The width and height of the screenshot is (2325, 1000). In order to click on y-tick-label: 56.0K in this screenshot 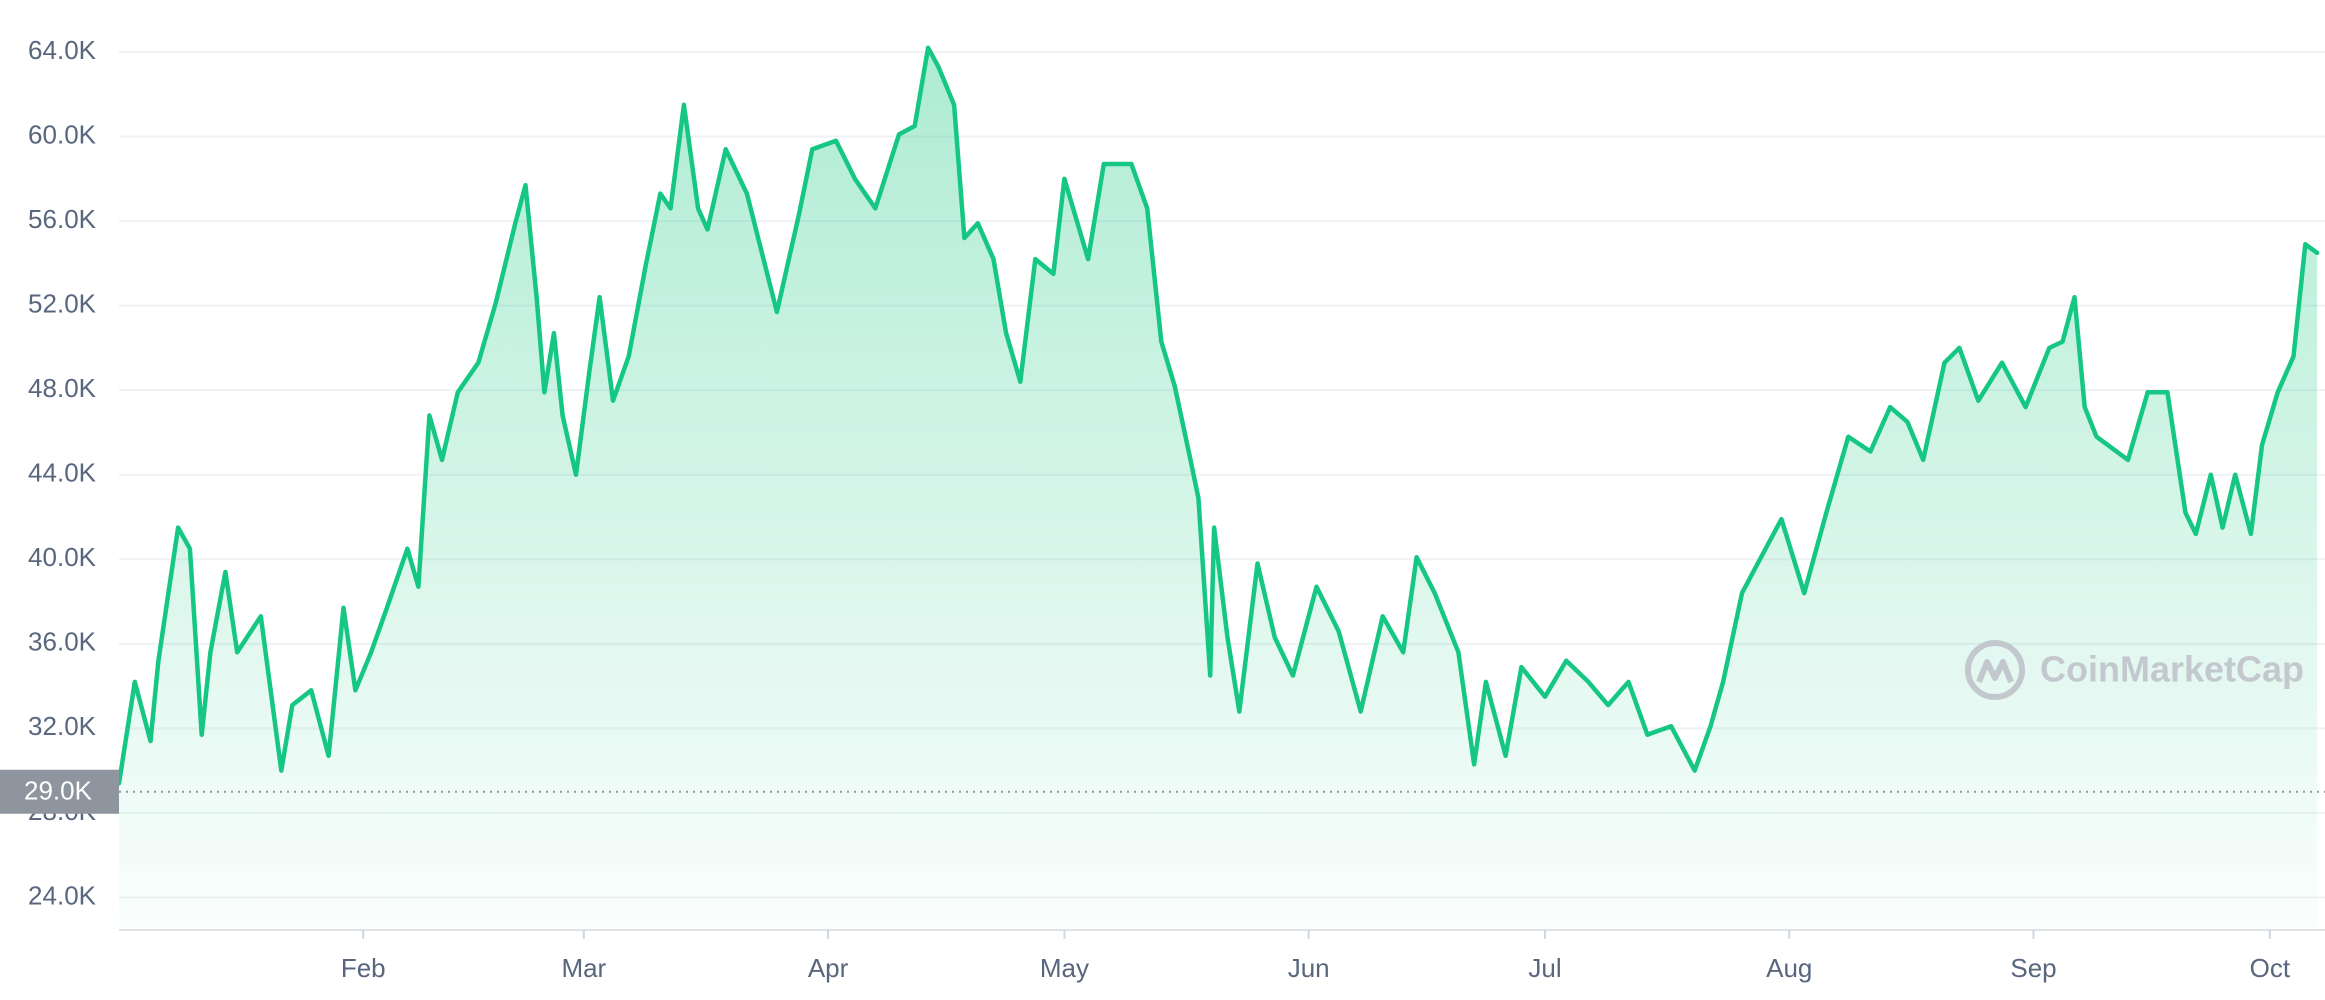, I will do `click(62, 219)`.